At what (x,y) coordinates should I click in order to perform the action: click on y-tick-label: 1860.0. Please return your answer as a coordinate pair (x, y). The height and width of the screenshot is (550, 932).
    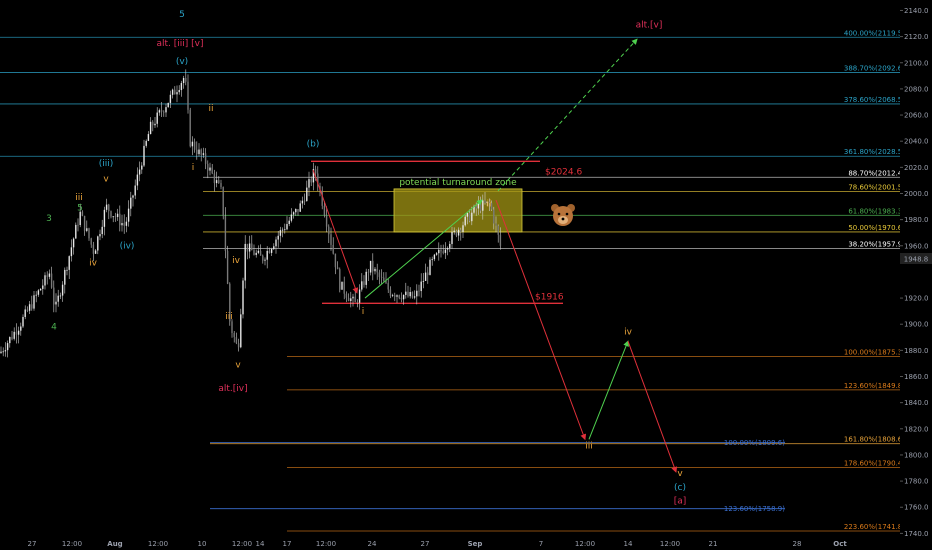
    Looking at the image, I should click on (916, 377).